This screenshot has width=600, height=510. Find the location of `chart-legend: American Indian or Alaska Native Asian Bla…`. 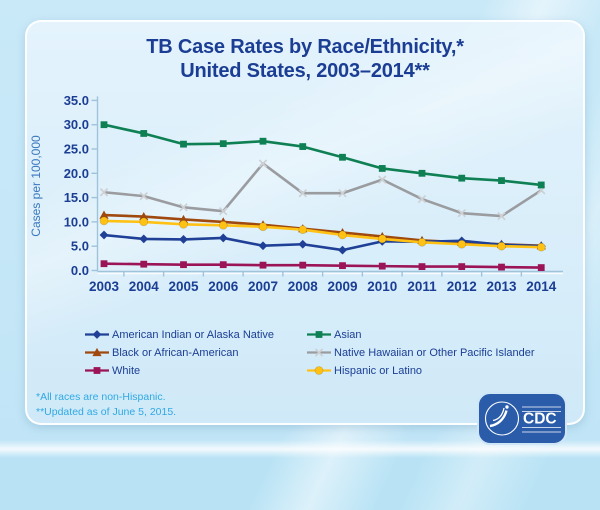

chart-legend: American Indian or Alaska Native Asian Bla… is located at coordinates (321, 352).